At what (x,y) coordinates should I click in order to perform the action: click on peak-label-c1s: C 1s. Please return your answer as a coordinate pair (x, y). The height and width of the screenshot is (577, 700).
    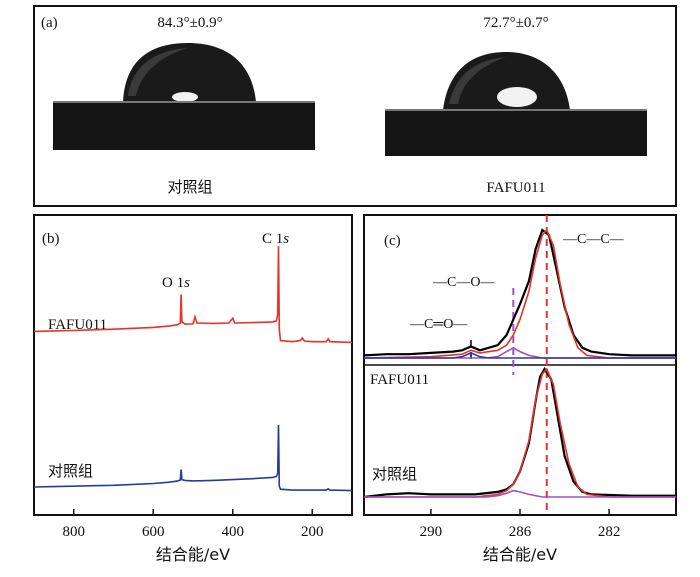
    Looking at the image, I should click on (275, 239).